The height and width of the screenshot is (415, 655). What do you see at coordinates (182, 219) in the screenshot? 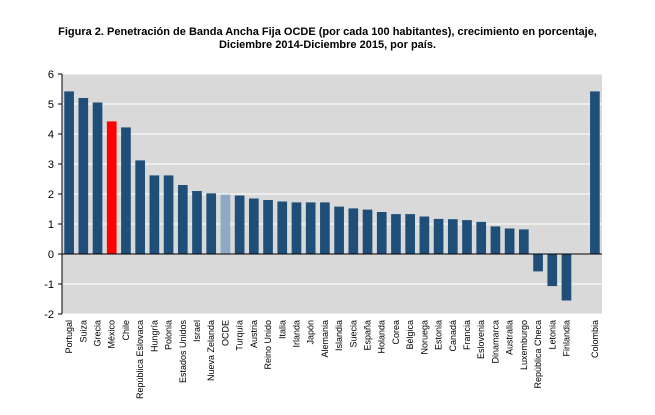
I see `bar-estados-unidos` at bounding box center [182, 219].